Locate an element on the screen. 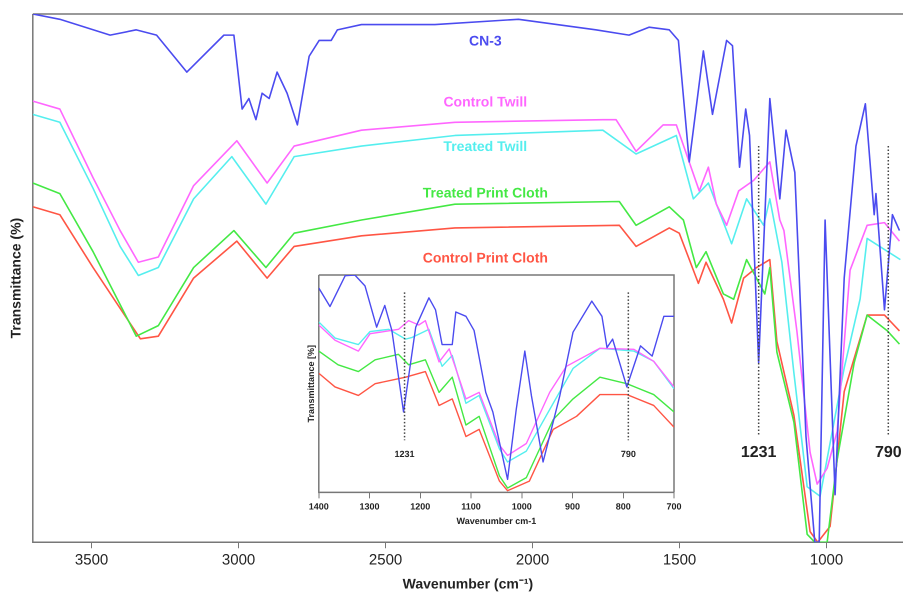  x-tick-label: 1100 is located at coordinates (471, 506).